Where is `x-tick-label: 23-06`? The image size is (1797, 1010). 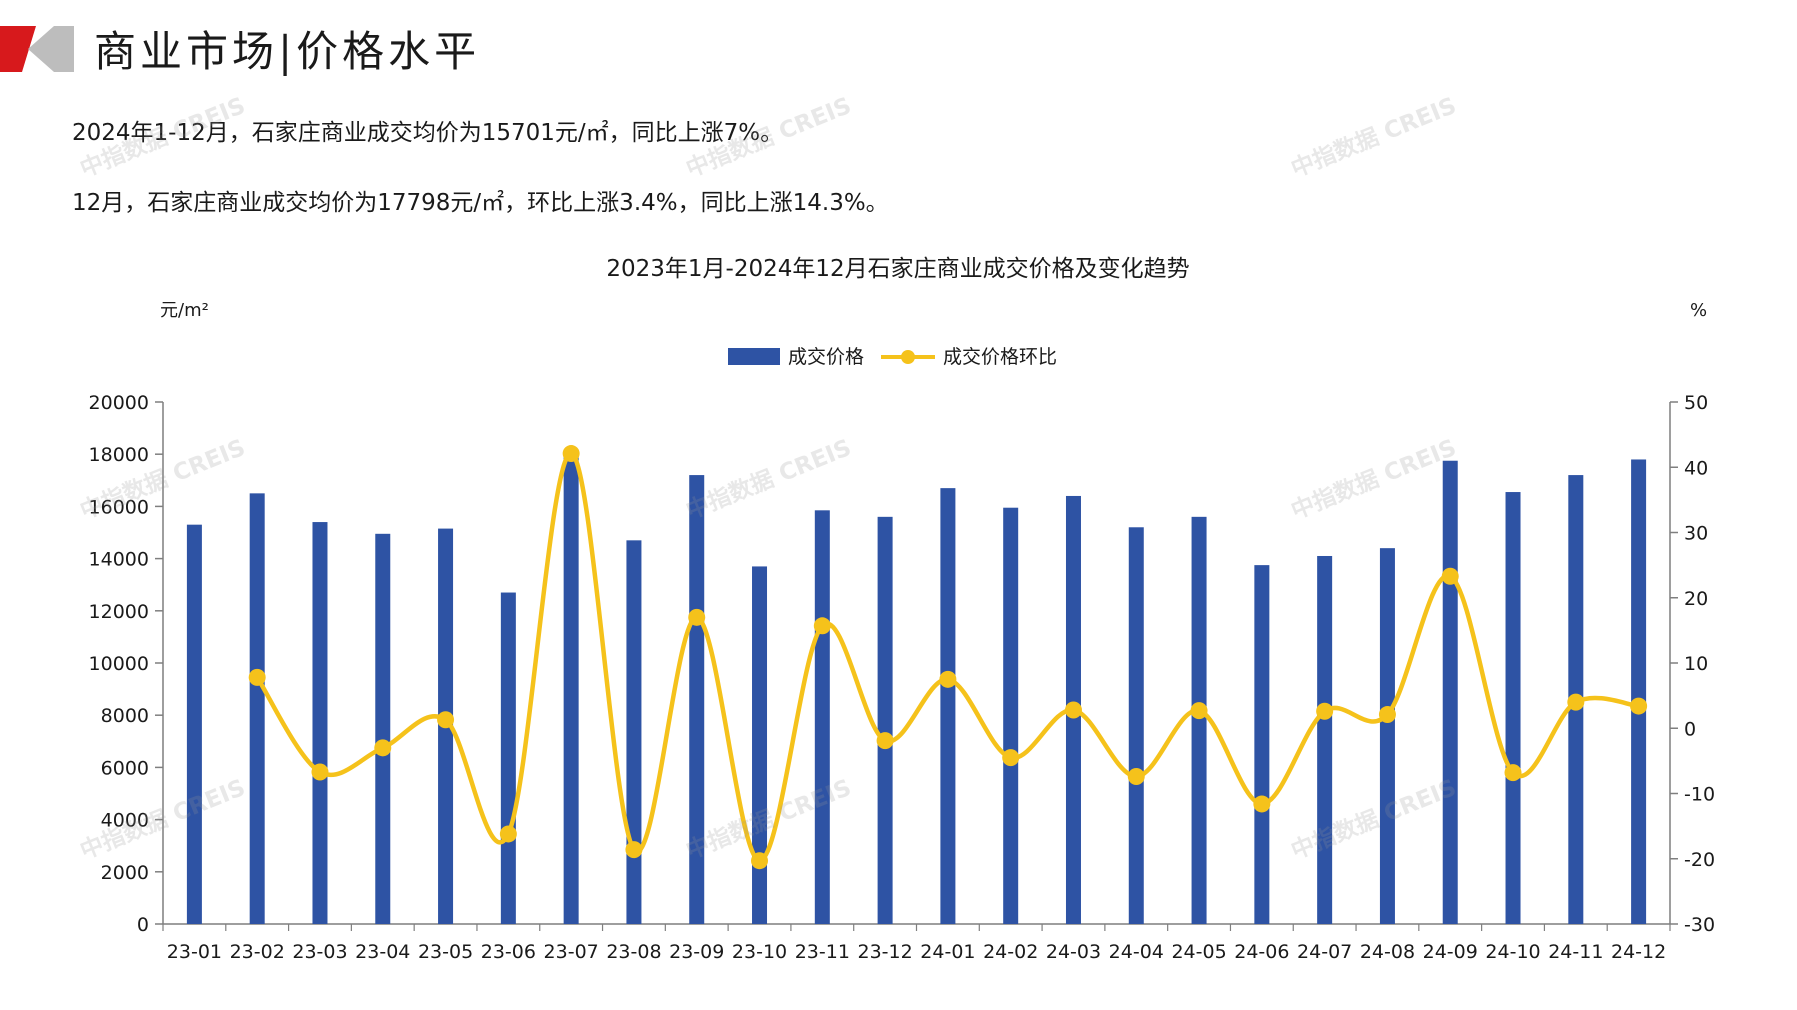
x-tick-label: 23-06 is located at coordinates (508, 952).